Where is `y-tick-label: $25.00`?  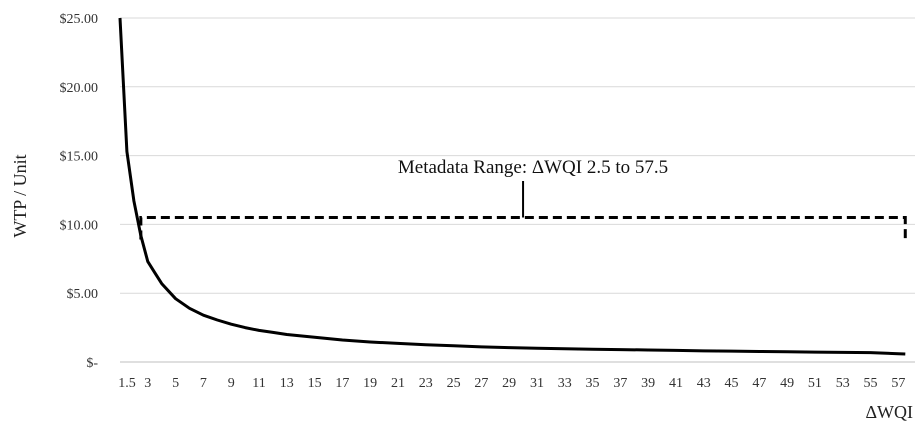 y-tick-label: $25.00 is located at coordinates (79, 19).